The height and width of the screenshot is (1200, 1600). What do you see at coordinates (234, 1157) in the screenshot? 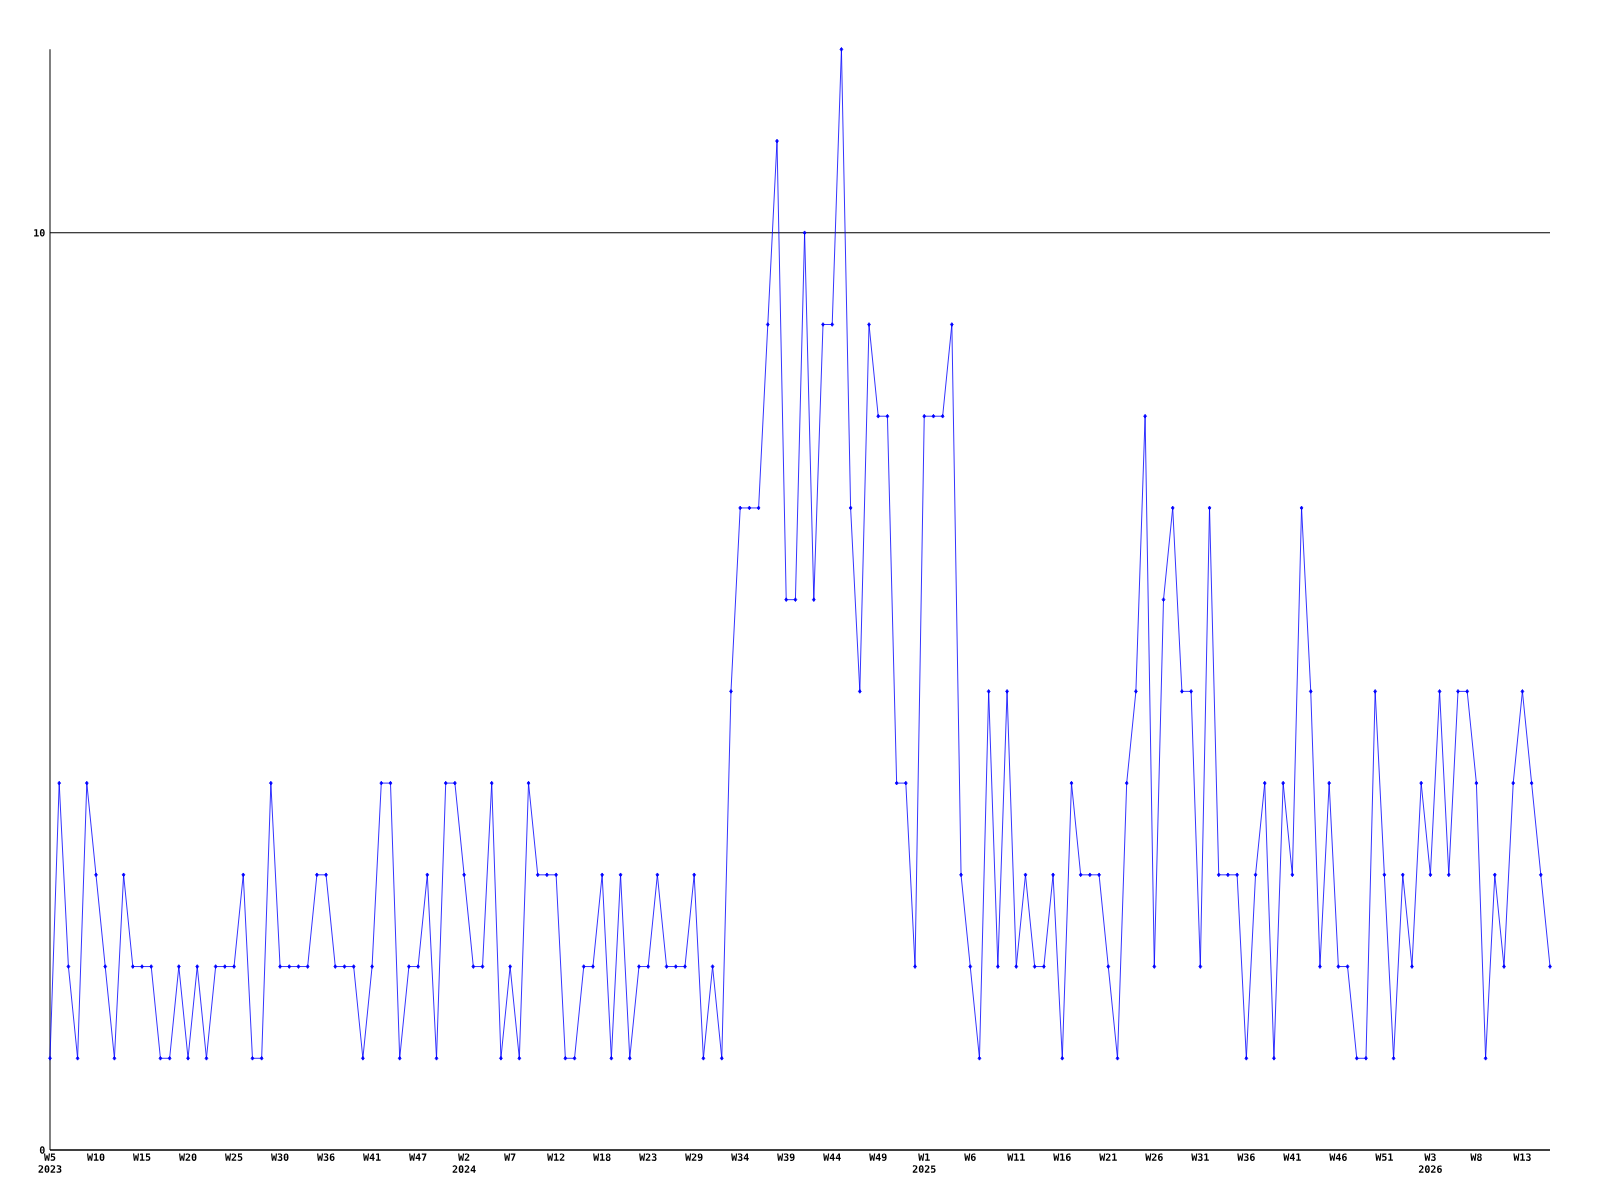
I see `x-tick-label: W25` at bounding box center [234, 1157].